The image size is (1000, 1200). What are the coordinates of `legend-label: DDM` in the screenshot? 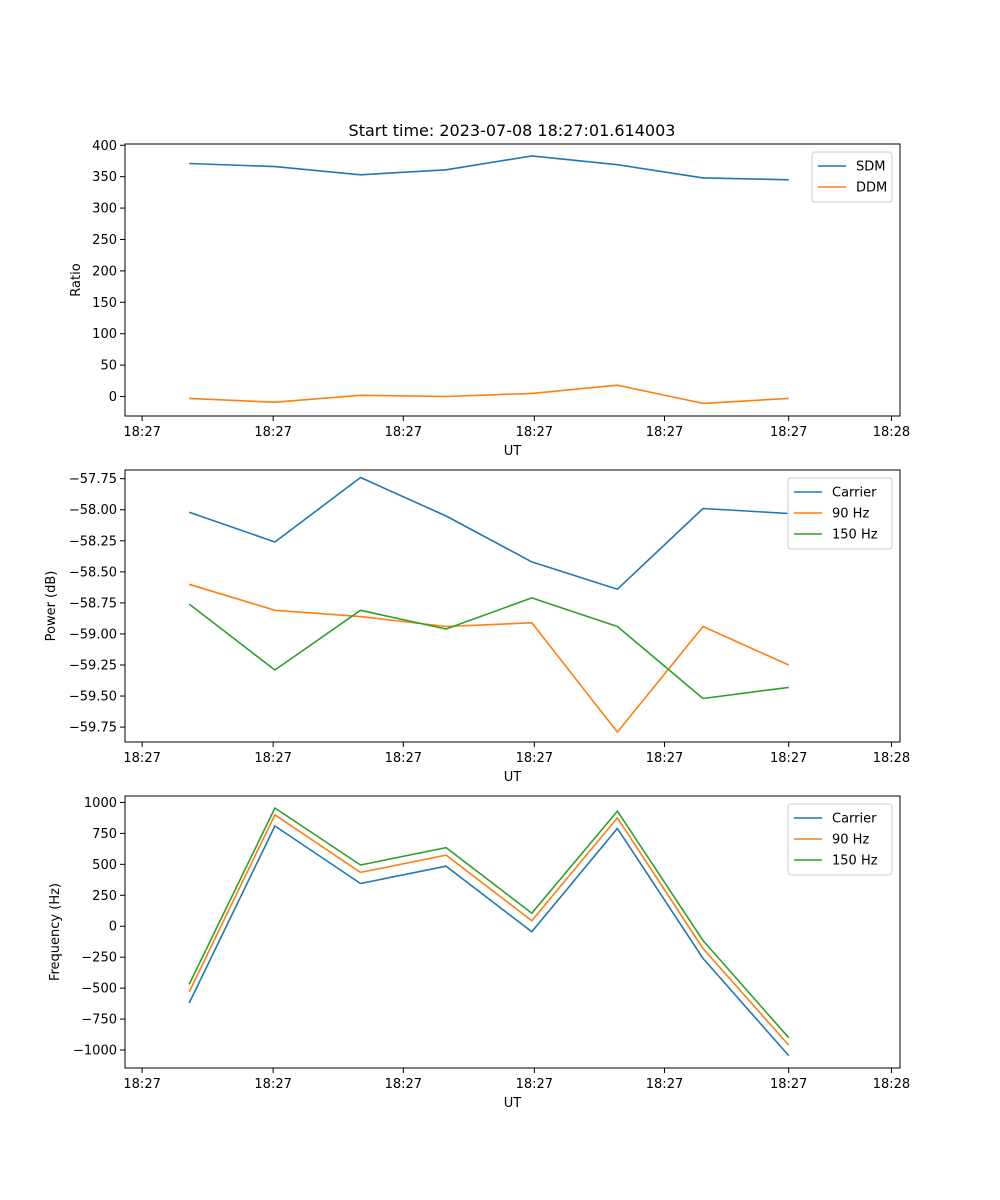 It's located at (871, 188).